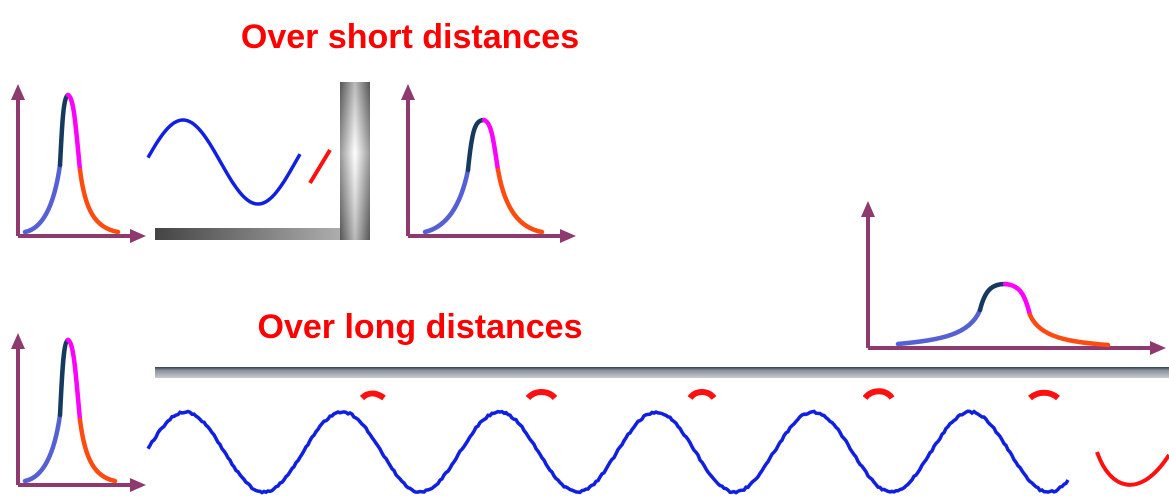 The height and width of the screenshot is (497, 1169). Describe the element at coordinates (410, 37) in the screenshot. I see `heading: Over short distances` at that location.